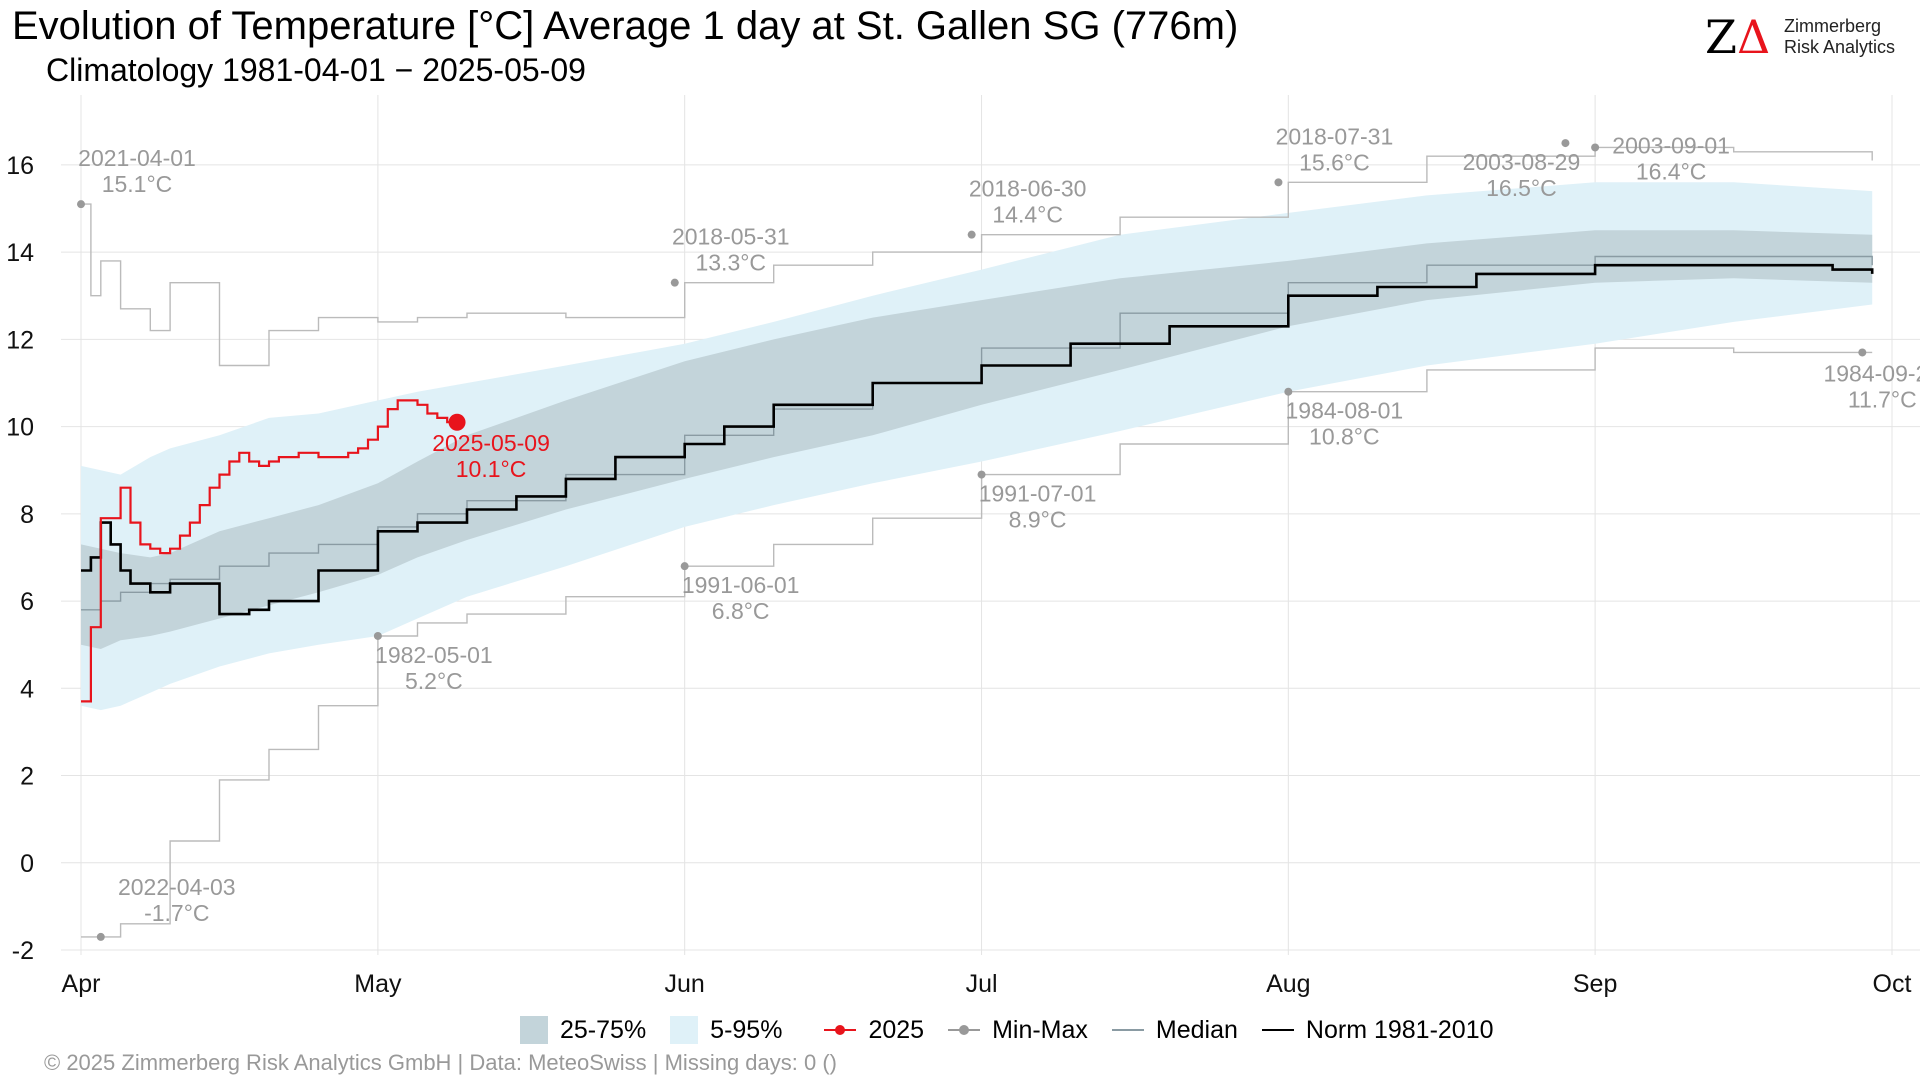  What do you see at coordinates (1345, 411) in the screenshot?
I see `extreme-date-label: 1984-08-01` at bounding box center [1345, 411].